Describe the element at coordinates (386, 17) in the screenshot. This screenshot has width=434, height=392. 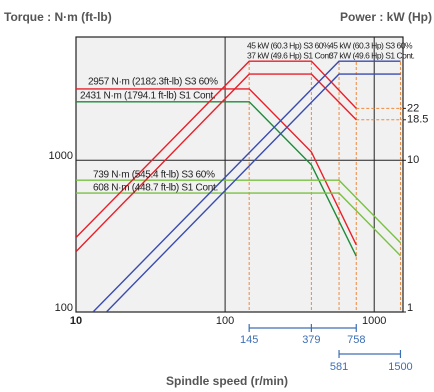
I see `y2-axis-title: Power : kW (Hp)` at that location.